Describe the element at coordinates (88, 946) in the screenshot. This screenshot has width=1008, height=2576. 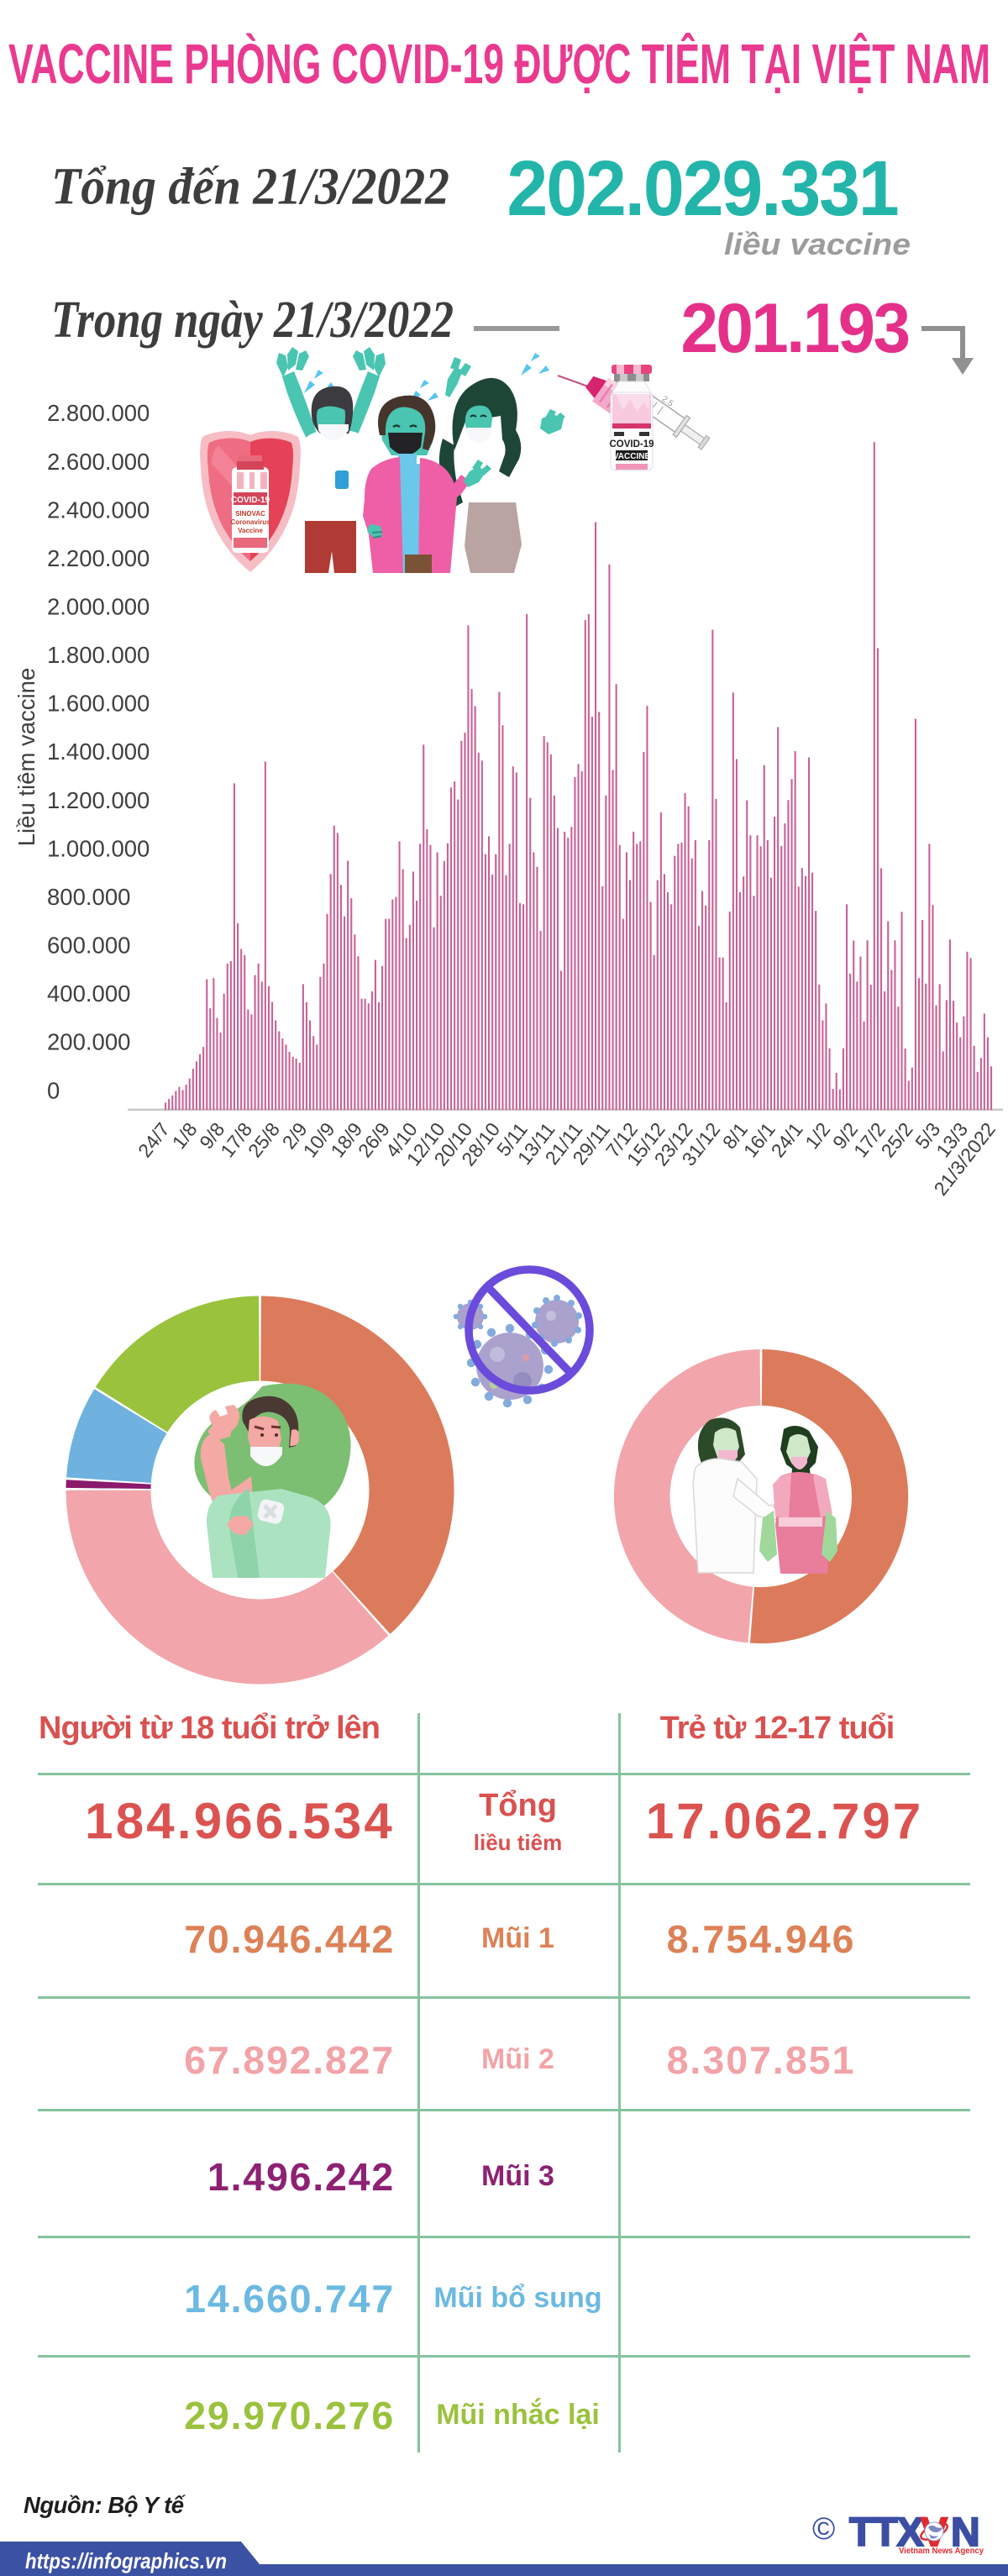
I see `svg-text: 600.000` at that location.